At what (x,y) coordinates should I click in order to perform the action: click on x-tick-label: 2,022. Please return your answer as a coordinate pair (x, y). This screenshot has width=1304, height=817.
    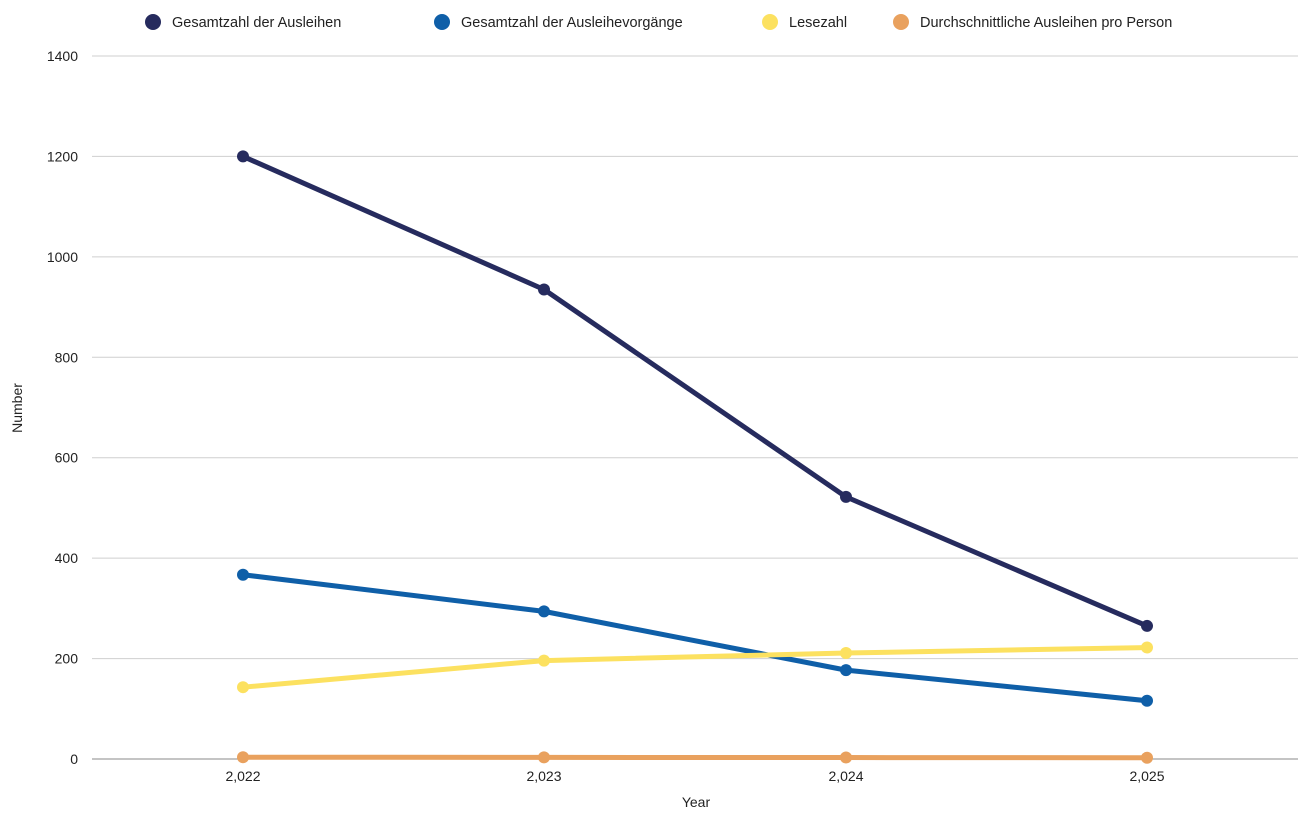
    Looking at the image, I should click on (242, 776).